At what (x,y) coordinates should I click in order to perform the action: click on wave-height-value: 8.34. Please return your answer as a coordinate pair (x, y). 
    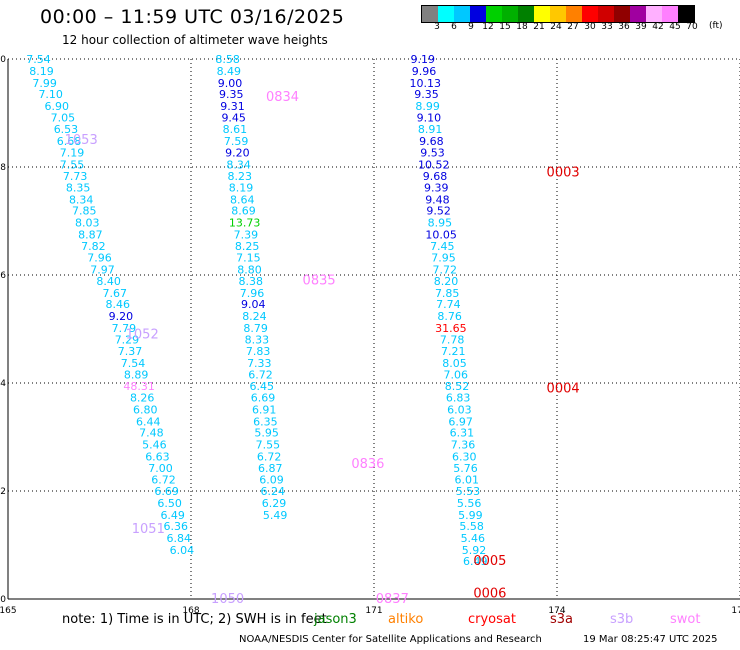
    Looking at the image, I should click on (238, 164).